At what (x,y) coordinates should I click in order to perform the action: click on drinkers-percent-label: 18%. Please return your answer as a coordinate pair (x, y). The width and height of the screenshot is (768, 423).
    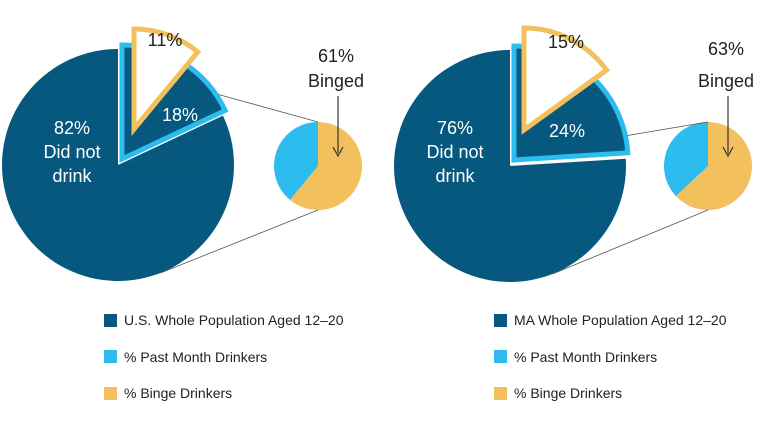
    Looking at the image, I should click on (180, 115).